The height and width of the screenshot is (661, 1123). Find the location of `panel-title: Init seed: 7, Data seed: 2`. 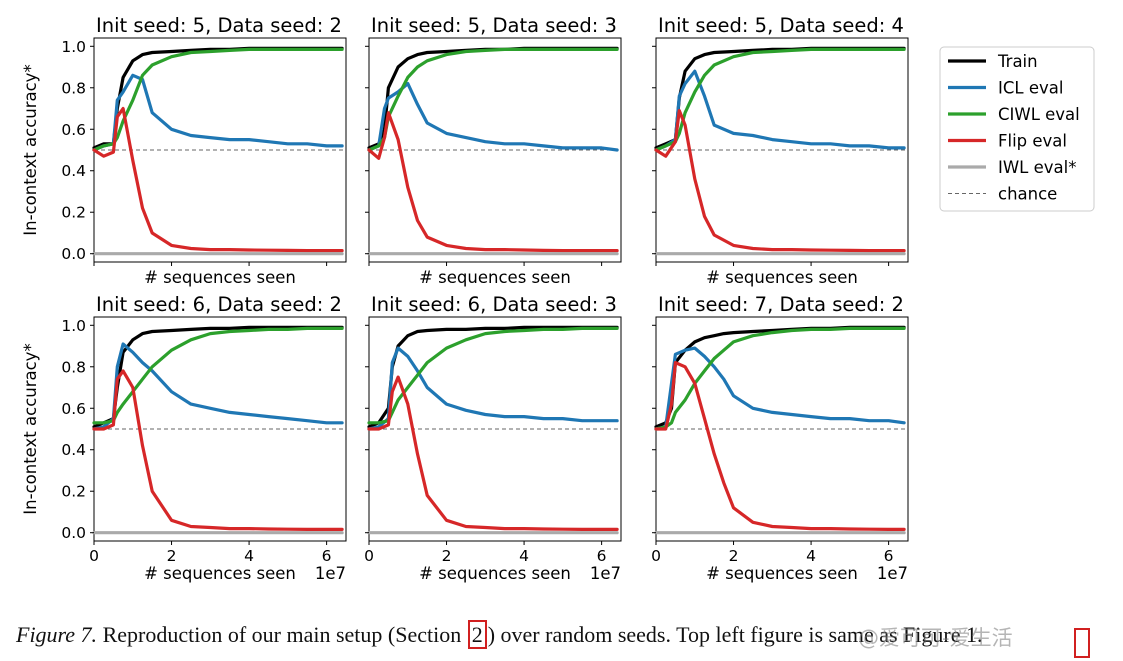

panel-title: Init seed: 7, Data seed: 2 is located at coordinates (781, 304).